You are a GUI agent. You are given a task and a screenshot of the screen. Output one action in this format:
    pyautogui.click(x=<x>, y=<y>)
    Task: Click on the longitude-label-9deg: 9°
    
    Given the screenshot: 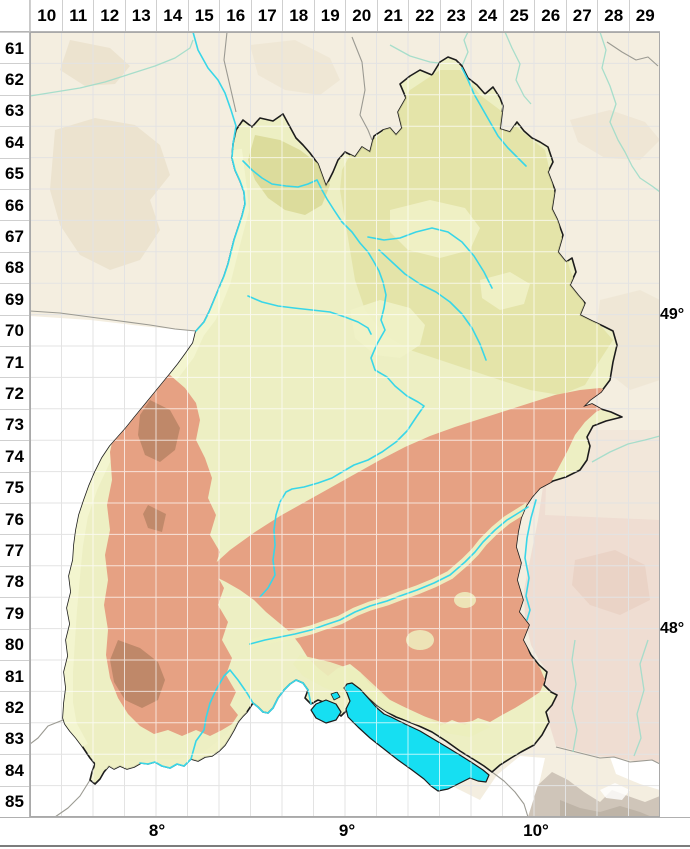 What is the action you would take?
    pyautogui.click(x=347, y=830)
    